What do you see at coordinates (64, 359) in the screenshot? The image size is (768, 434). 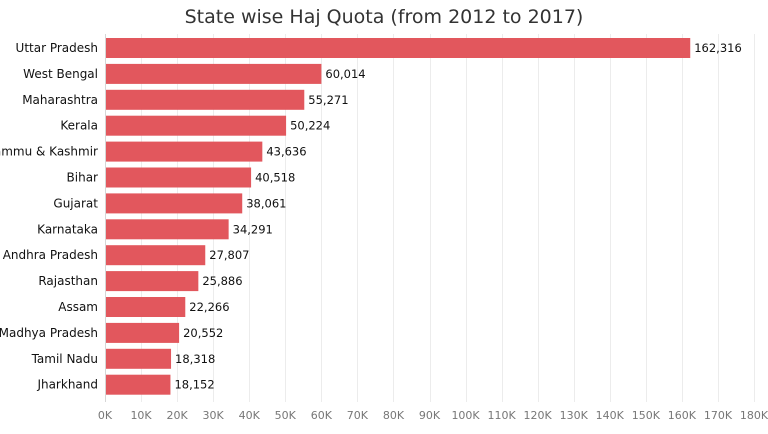 I see `category-label: Tamil Nadu` at bounding box center [64, 359].